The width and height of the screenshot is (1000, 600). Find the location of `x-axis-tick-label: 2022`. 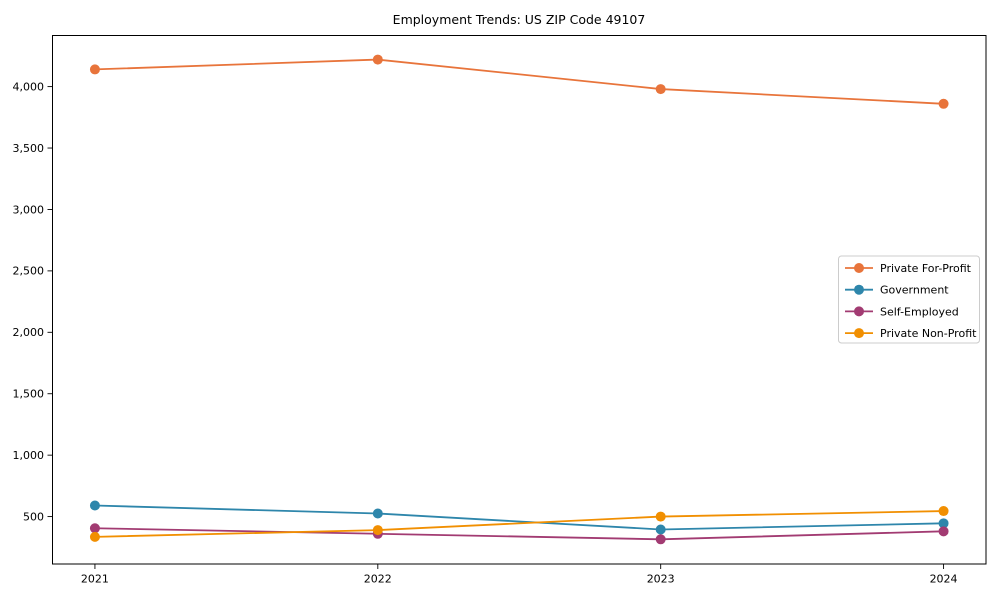

x-axis-tick-label: 2022 is located at coordinates (378, 579).